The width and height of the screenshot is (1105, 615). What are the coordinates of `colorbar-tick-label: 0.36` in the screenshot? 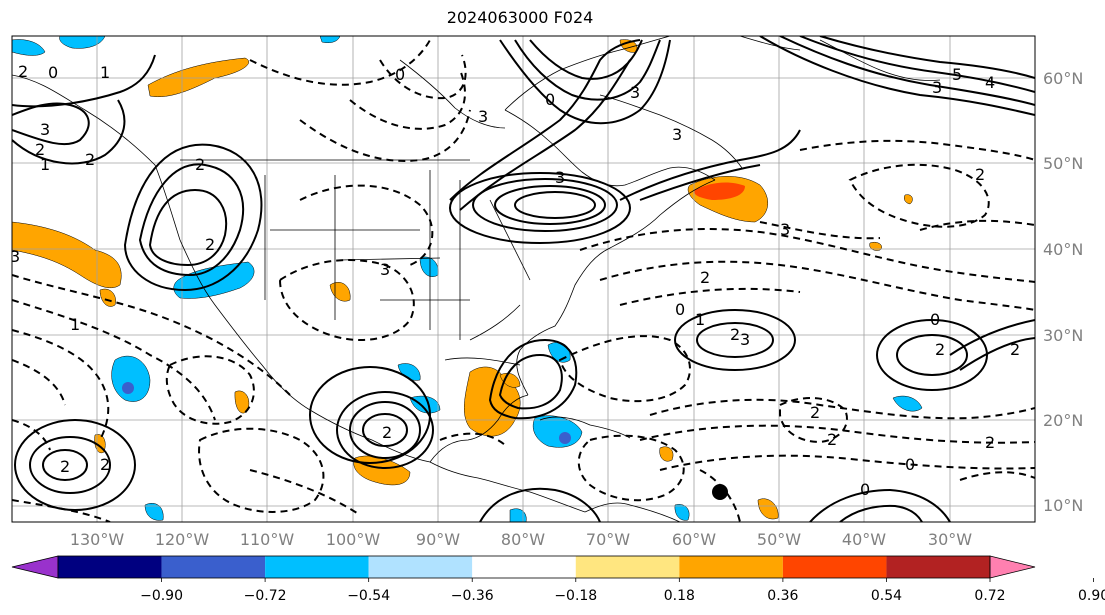 It's located at (782, 596).